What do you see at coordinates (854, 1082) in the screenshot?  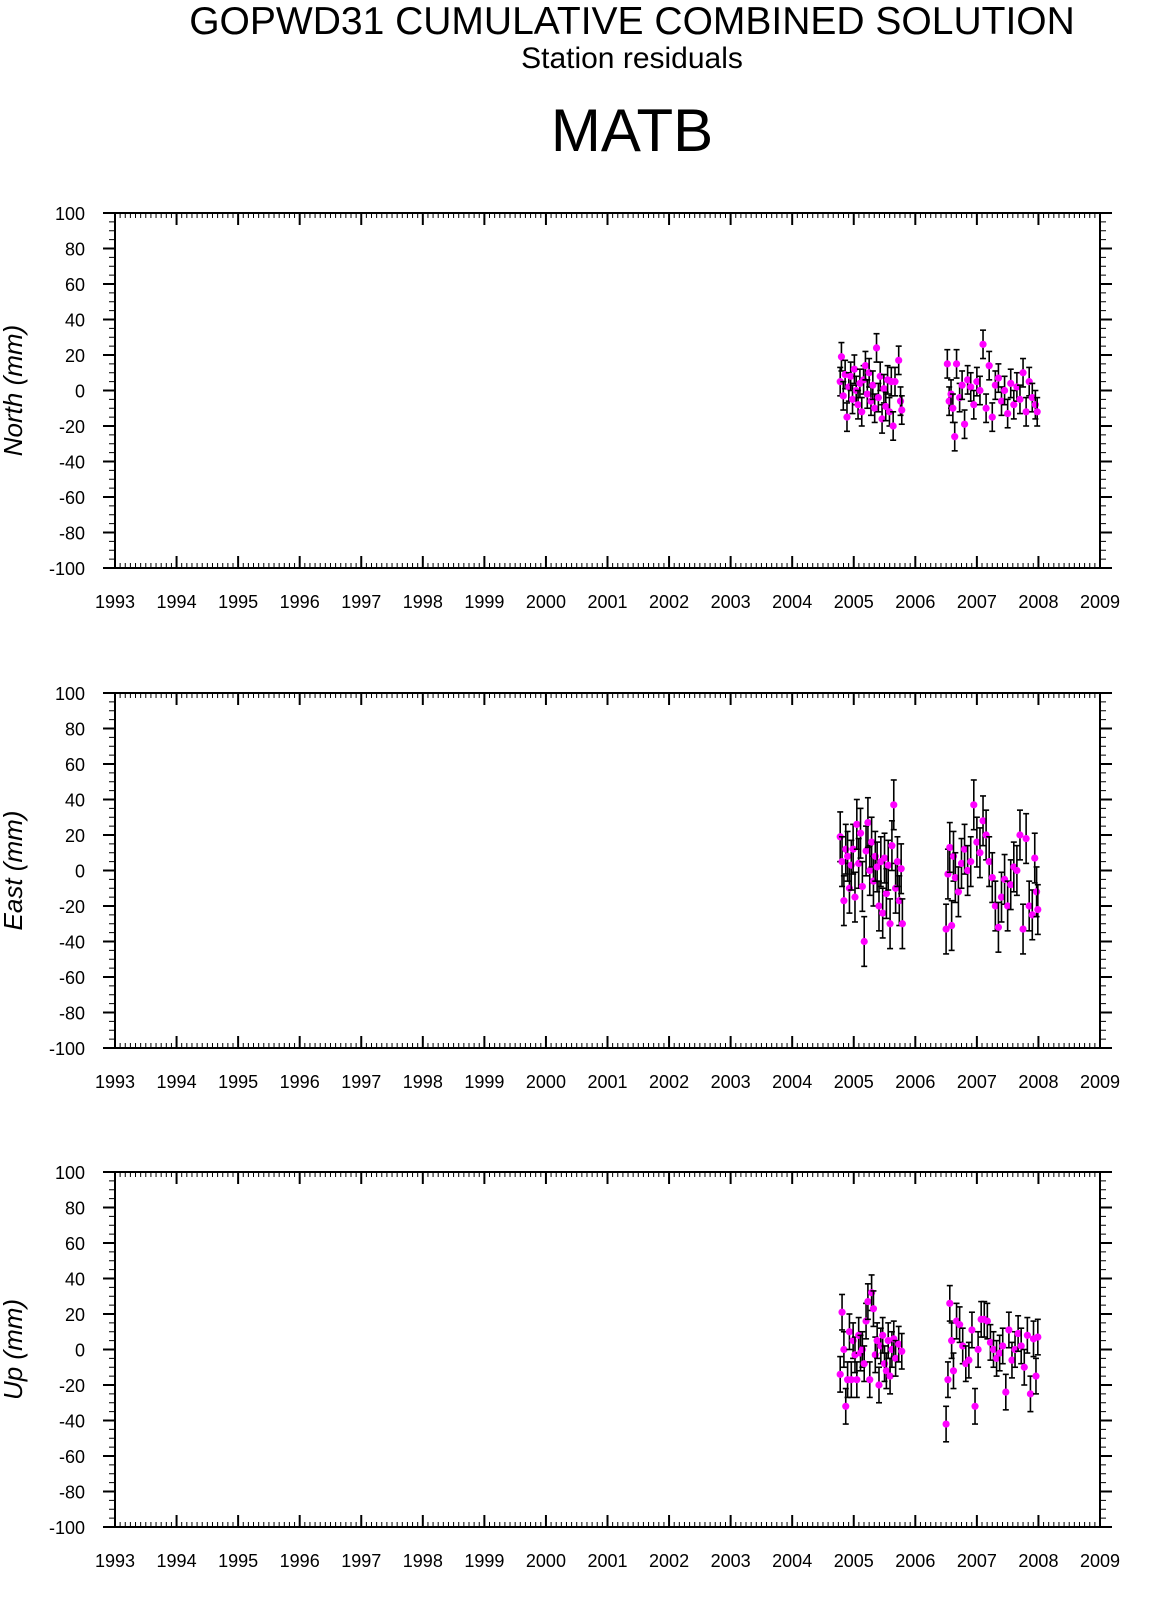 I see `x-tick-label: 2005` at bounding box center [854, 1082].